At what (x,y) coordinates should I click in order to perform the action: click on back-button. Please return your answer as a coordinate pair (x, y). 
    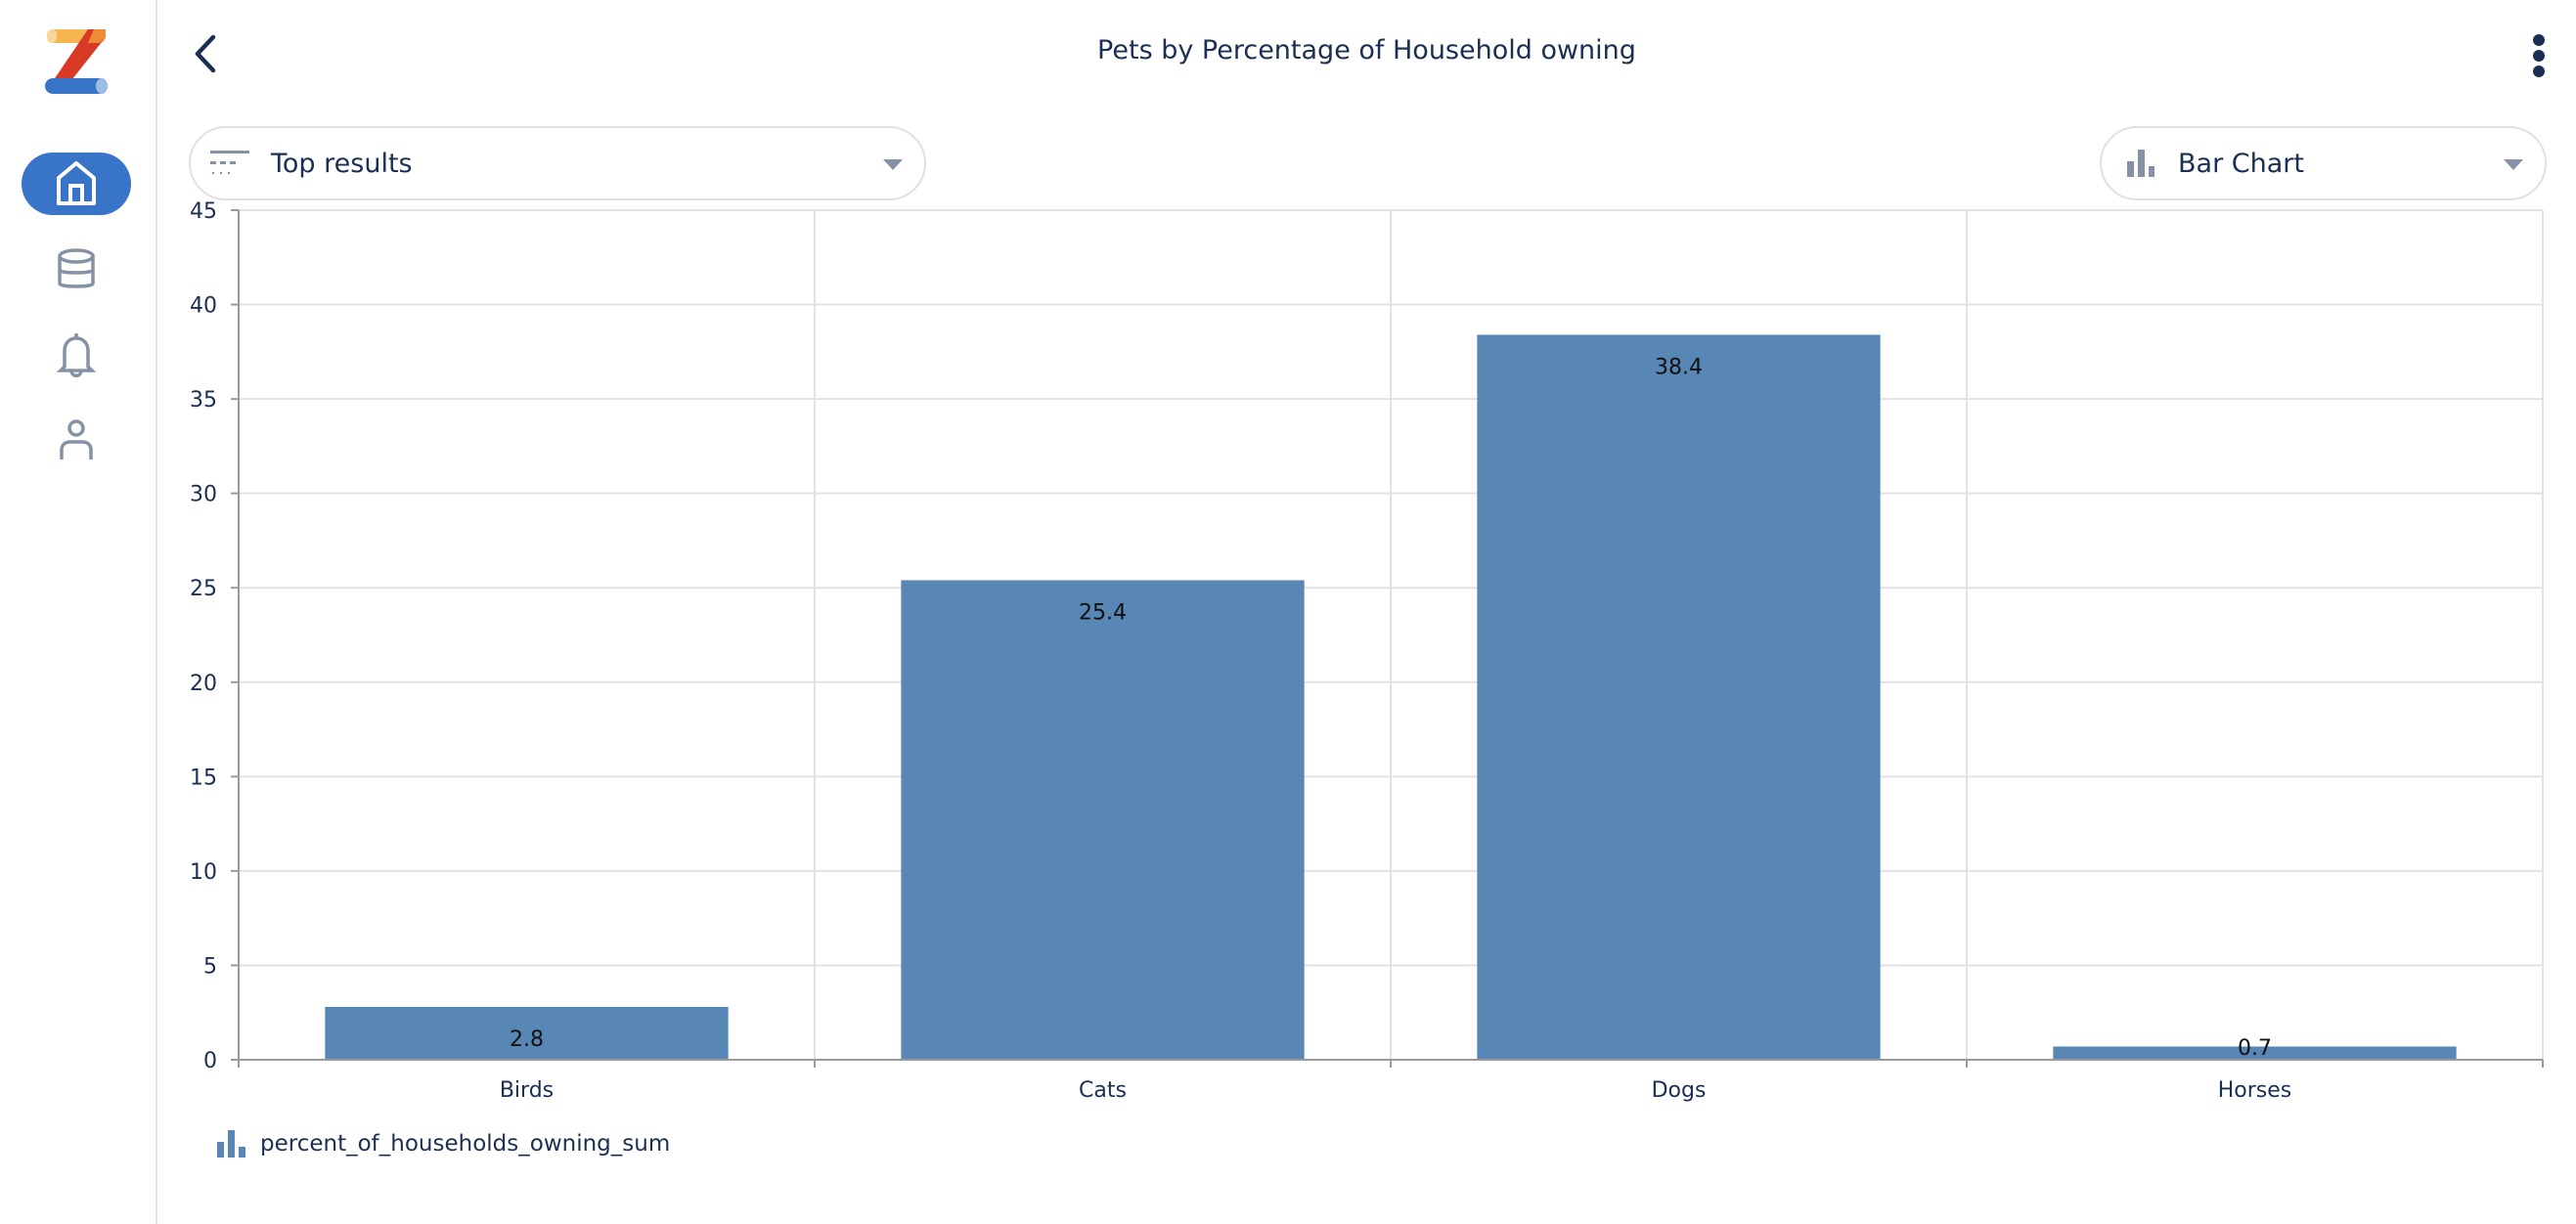
    Looking at the image, I should click on (207, 53).